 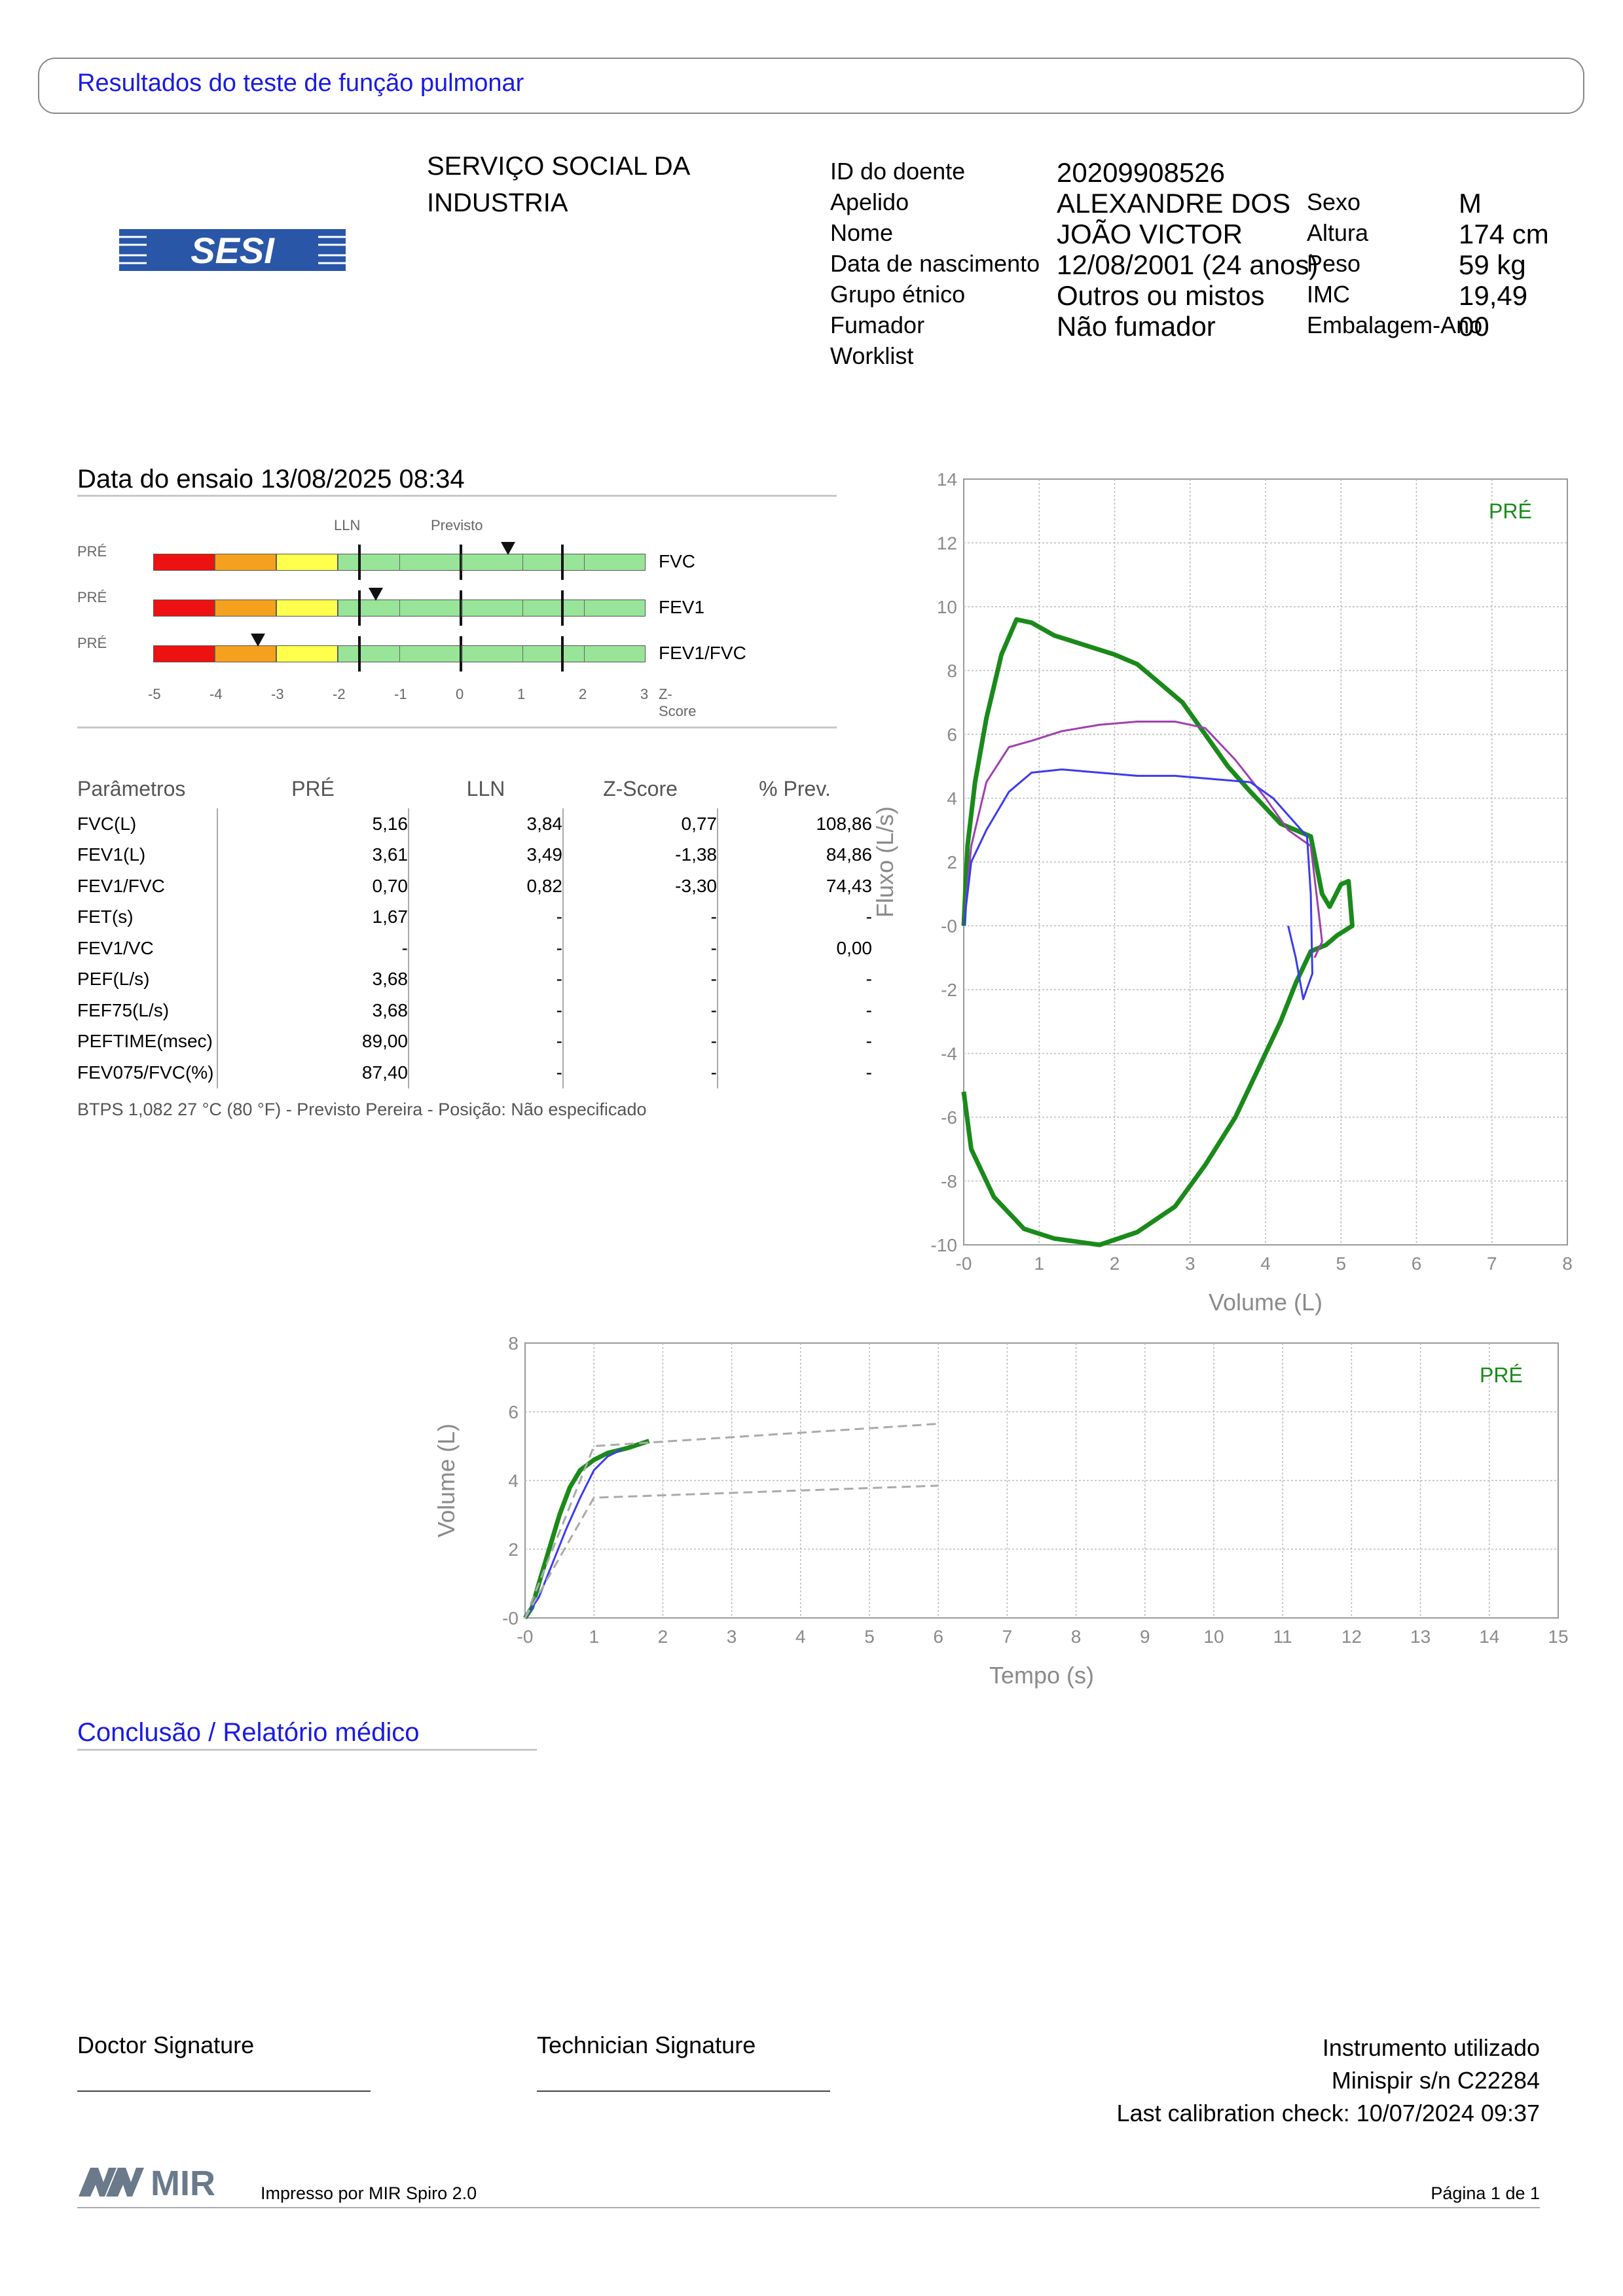 What do you see at coordinates (682, 607) in the screenshot?
I see `zscore-param-name: FEV1` at bounding box center [682, 607].